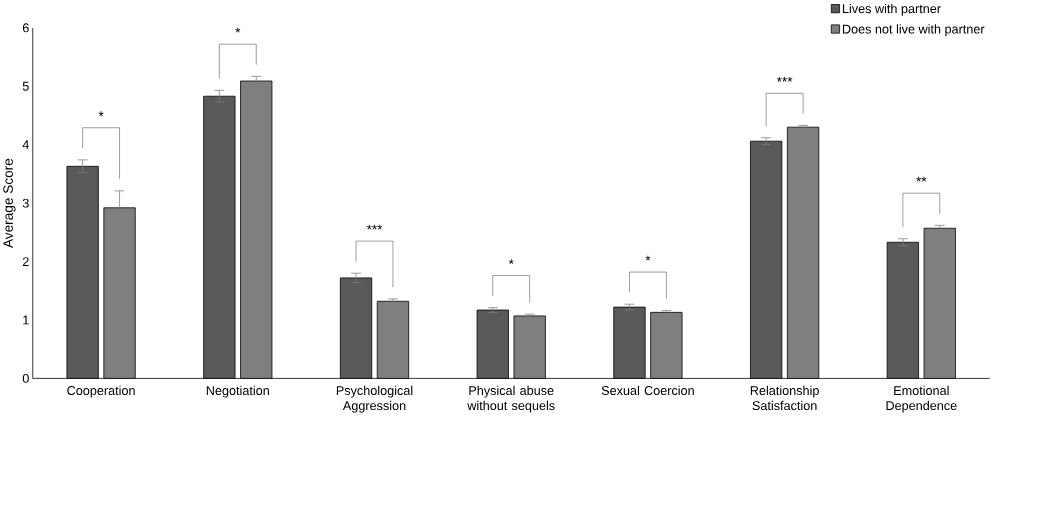 The height and width of the screenshot is (506, 1059). What do you see at coordinates (891, 9) in the screenshot?
I see `legend-label: Lives with partner` at bounding box center [891, 9].